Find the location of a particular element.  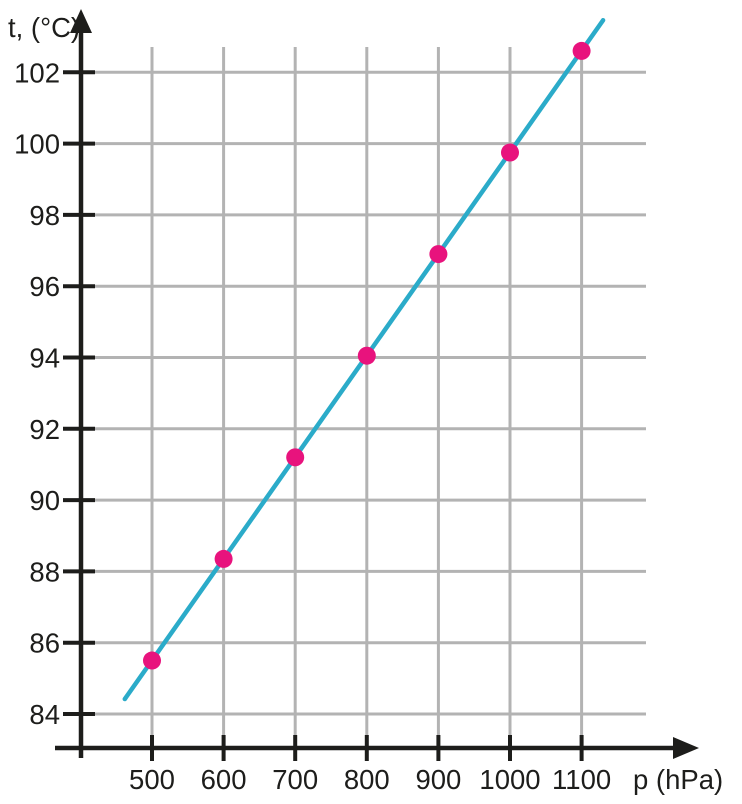

x-tick-label: 900 is located at coordinates (438, 779).